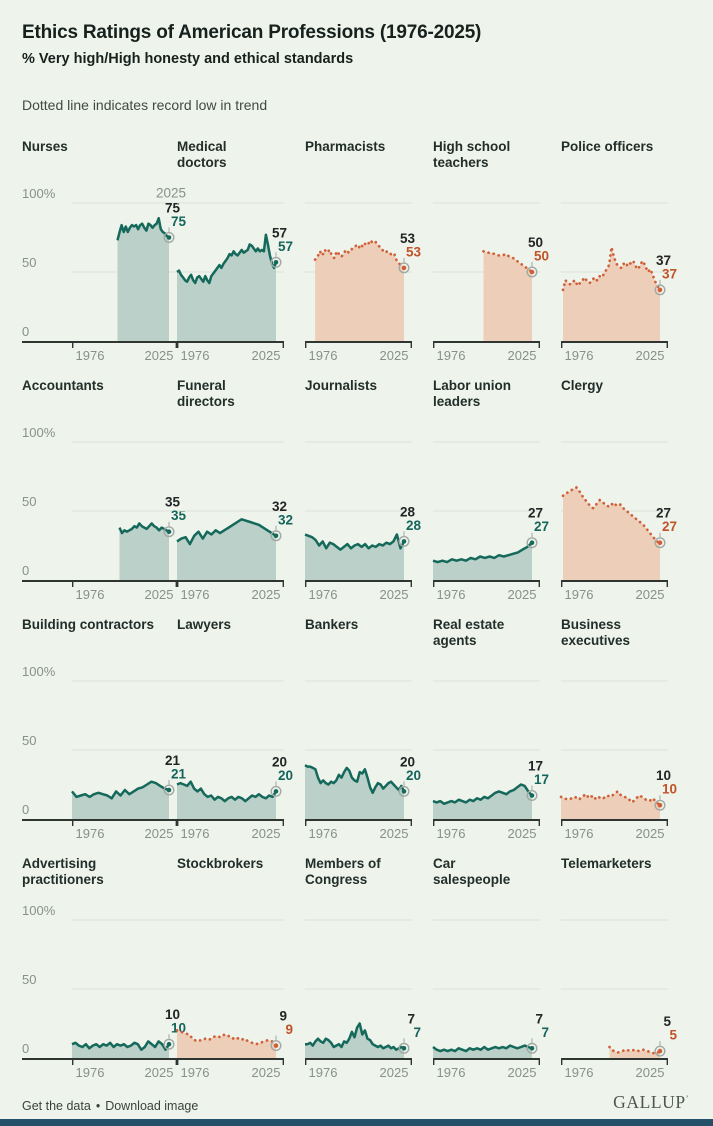 Image resolution: width=713 pixels, height=1126 pixels. I want to click on chart-title-accountants: Accountants, so click(63, 385).